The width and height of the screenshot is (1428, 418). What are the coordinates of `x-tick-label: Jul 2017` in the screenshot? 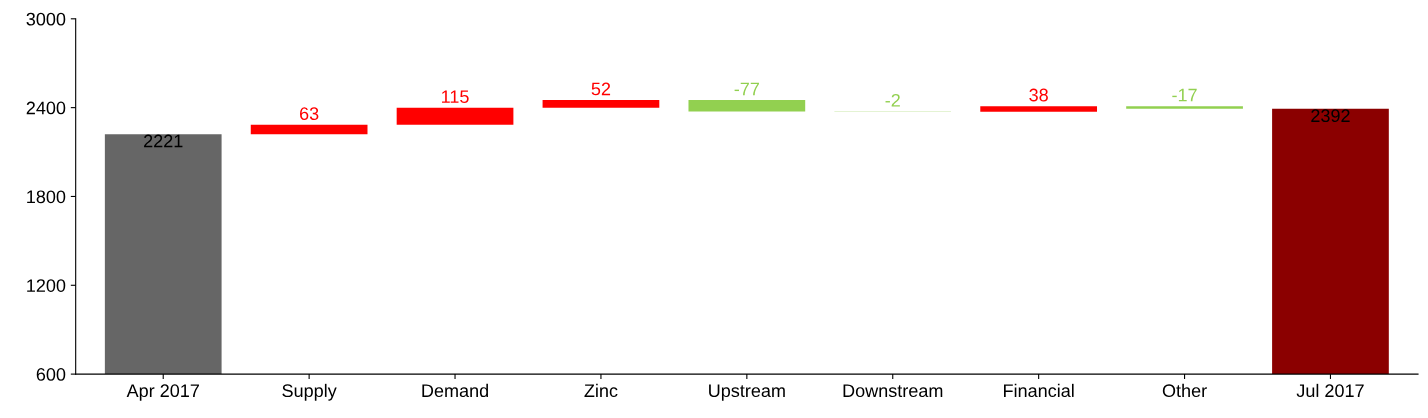 It's located at (1330, 390).